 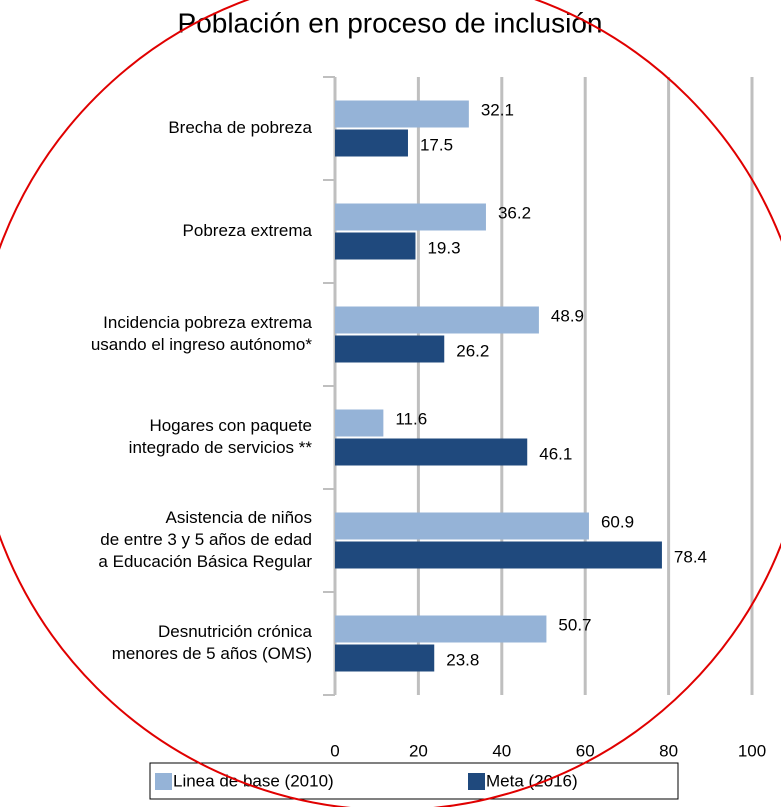 What do you see at coordinates (443, 247) in the screenshot?
I see `data-label: 19.3` at bounding box center [443, 247].